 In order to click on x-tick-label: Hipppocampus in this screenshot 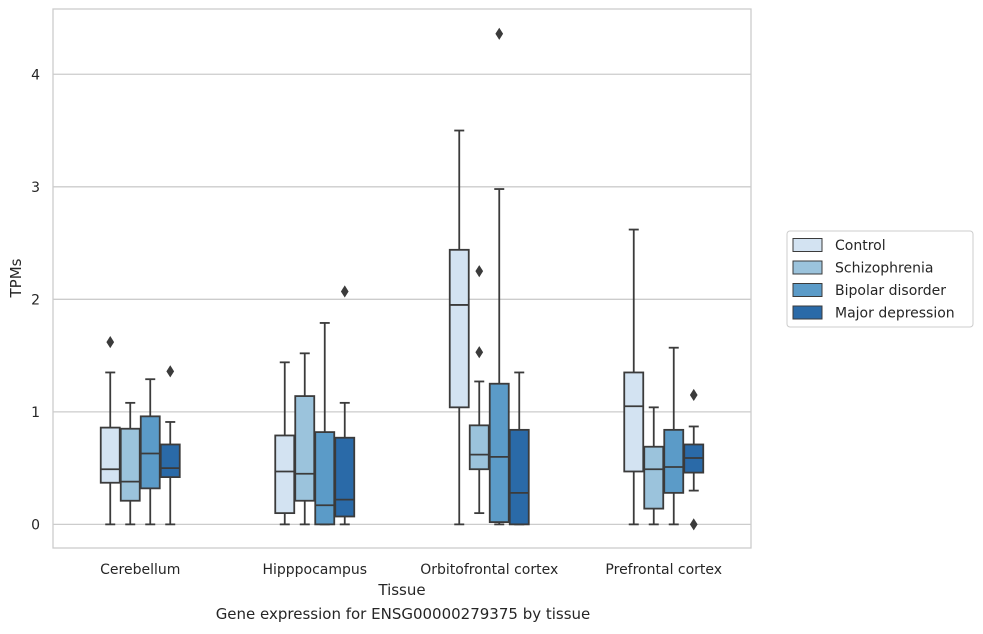, I will do `click(314, 570)`.